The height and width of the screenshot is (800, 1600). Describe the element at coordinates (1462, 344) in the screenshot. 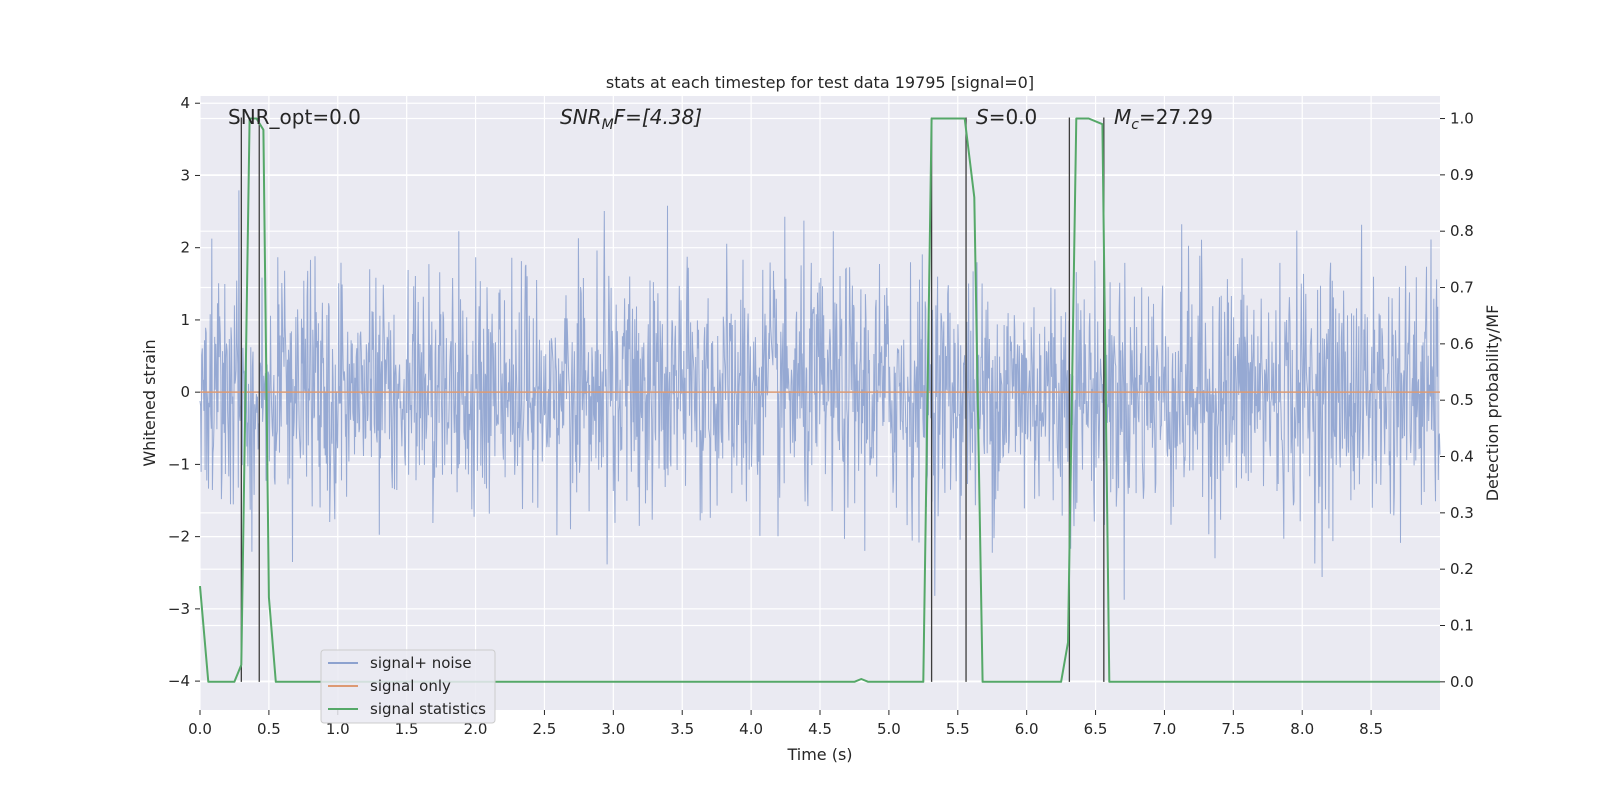

I see `right-y-tick-label: 0.6` at that location.